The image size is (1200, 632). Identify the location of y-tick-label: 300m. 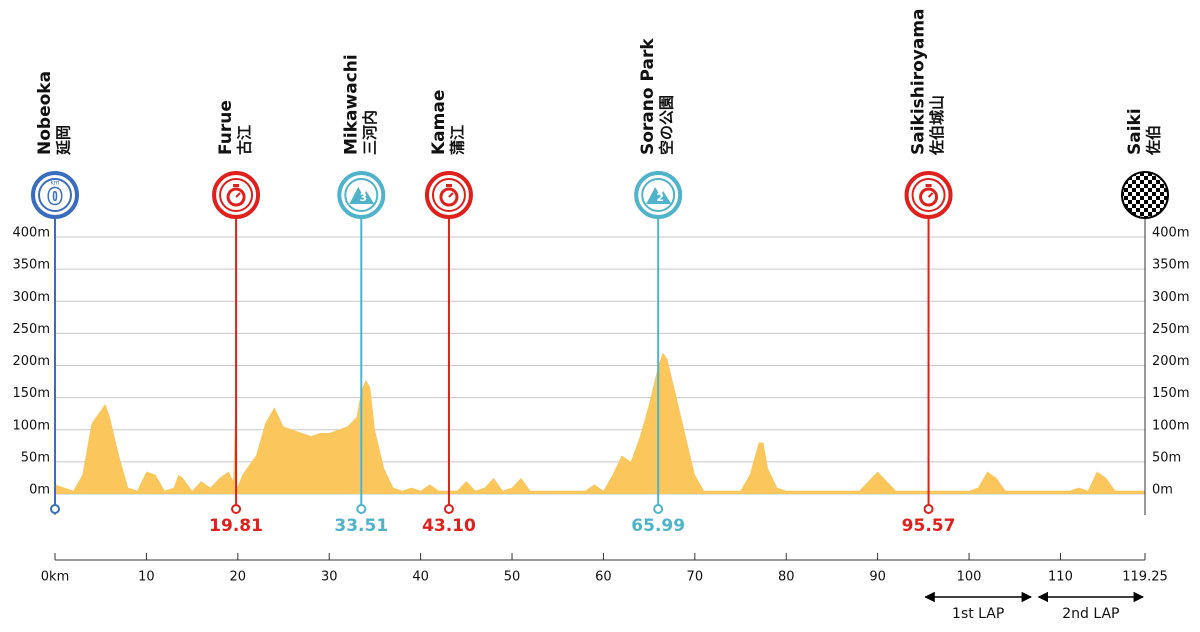
(31, 297).